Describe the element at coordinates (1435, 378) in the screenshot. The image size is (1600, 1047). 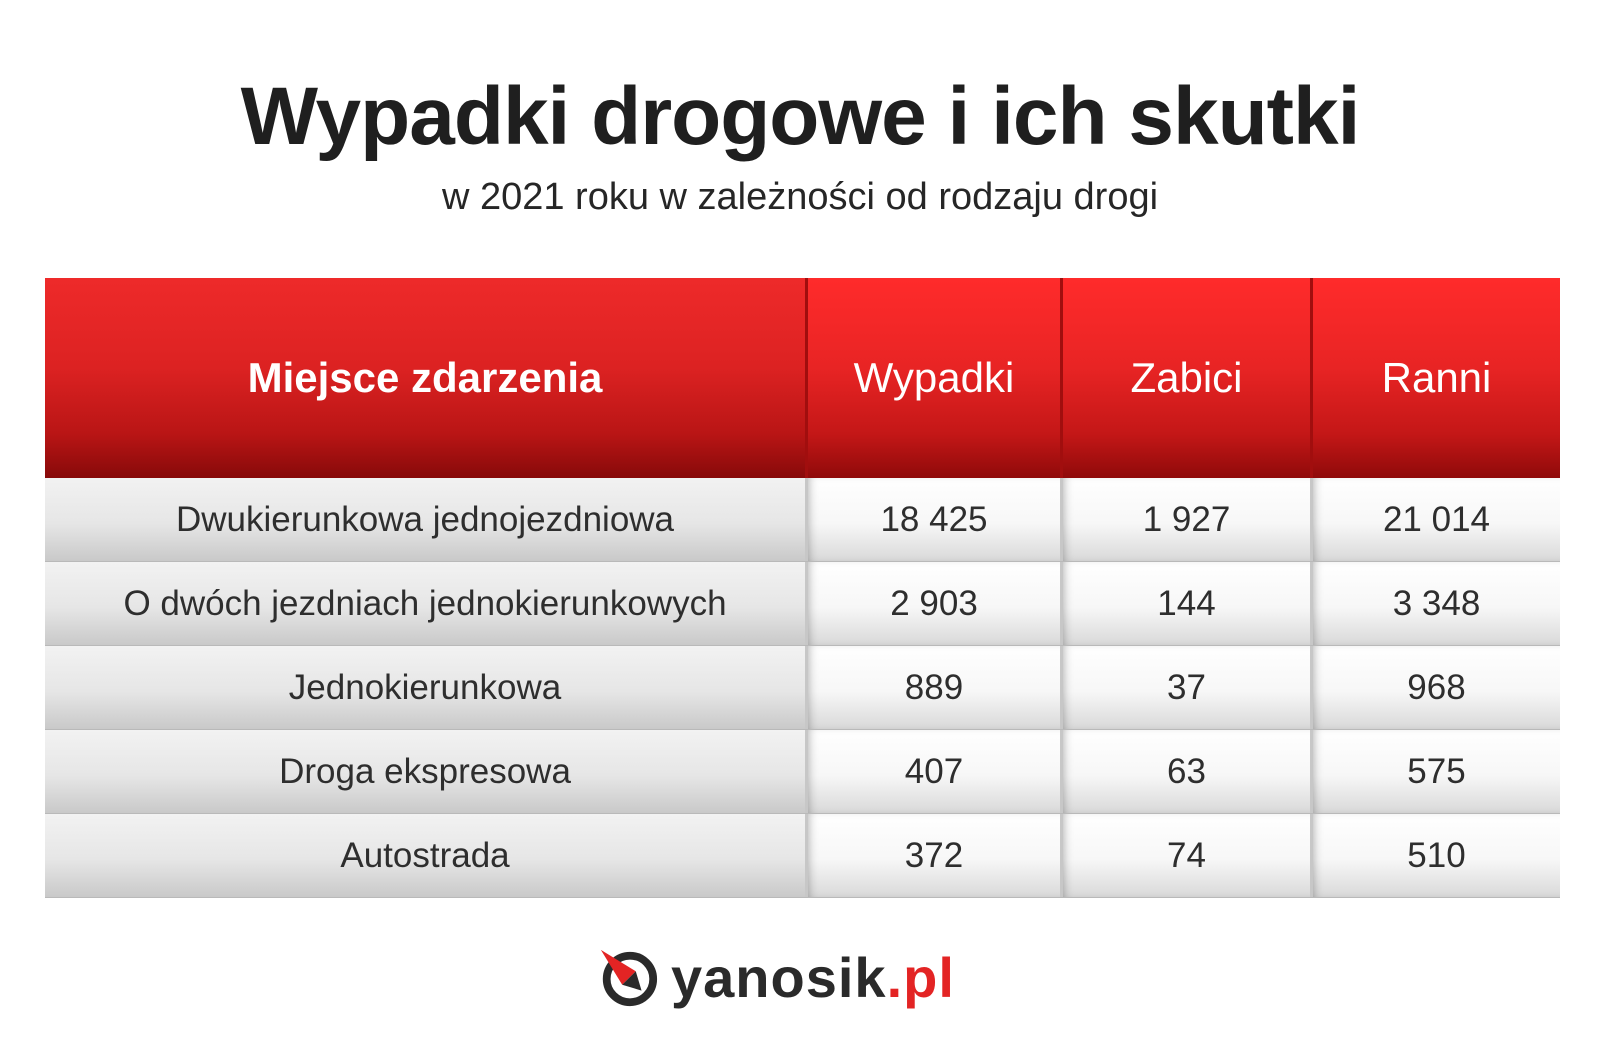
I see `column-header-injured: Ranni` at that location.